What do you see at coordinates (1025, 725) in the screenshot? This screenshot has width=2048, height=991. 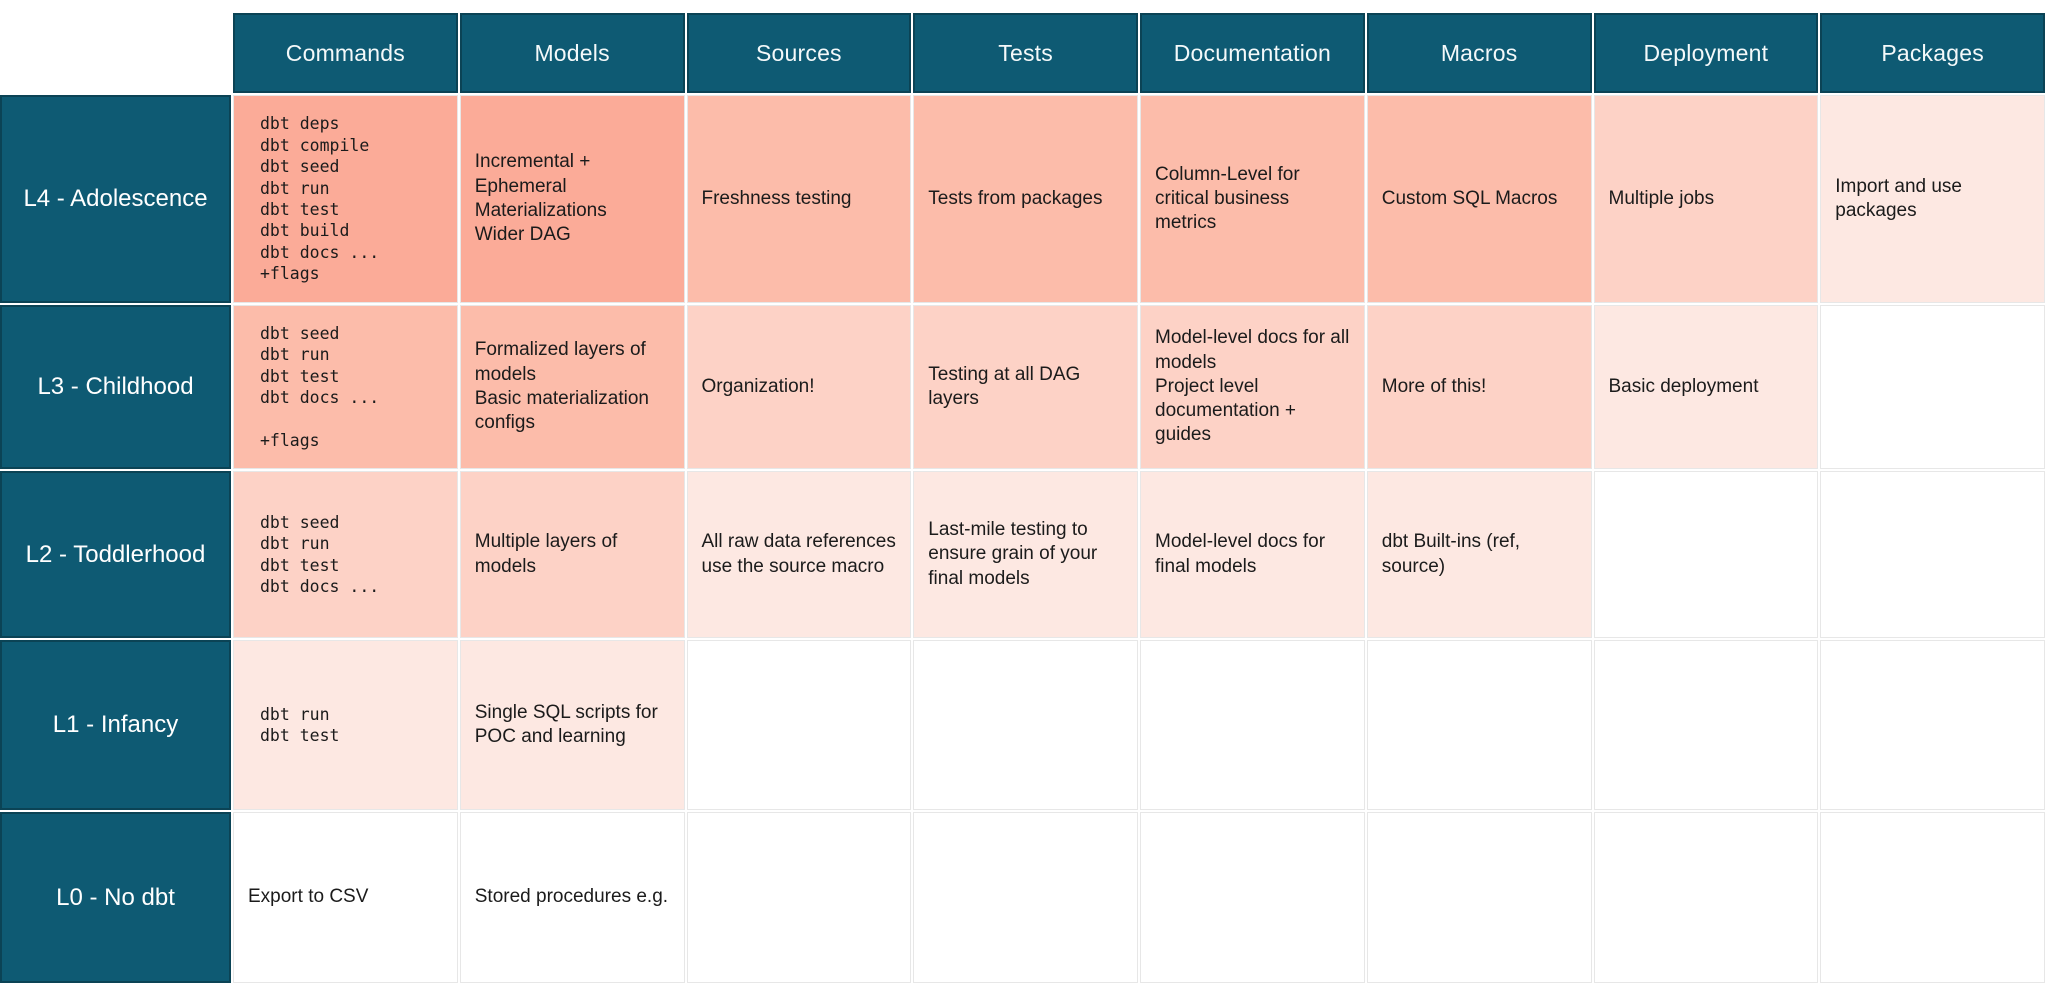 I see `cell-l1-tests` at bounding box center [1025, 725].